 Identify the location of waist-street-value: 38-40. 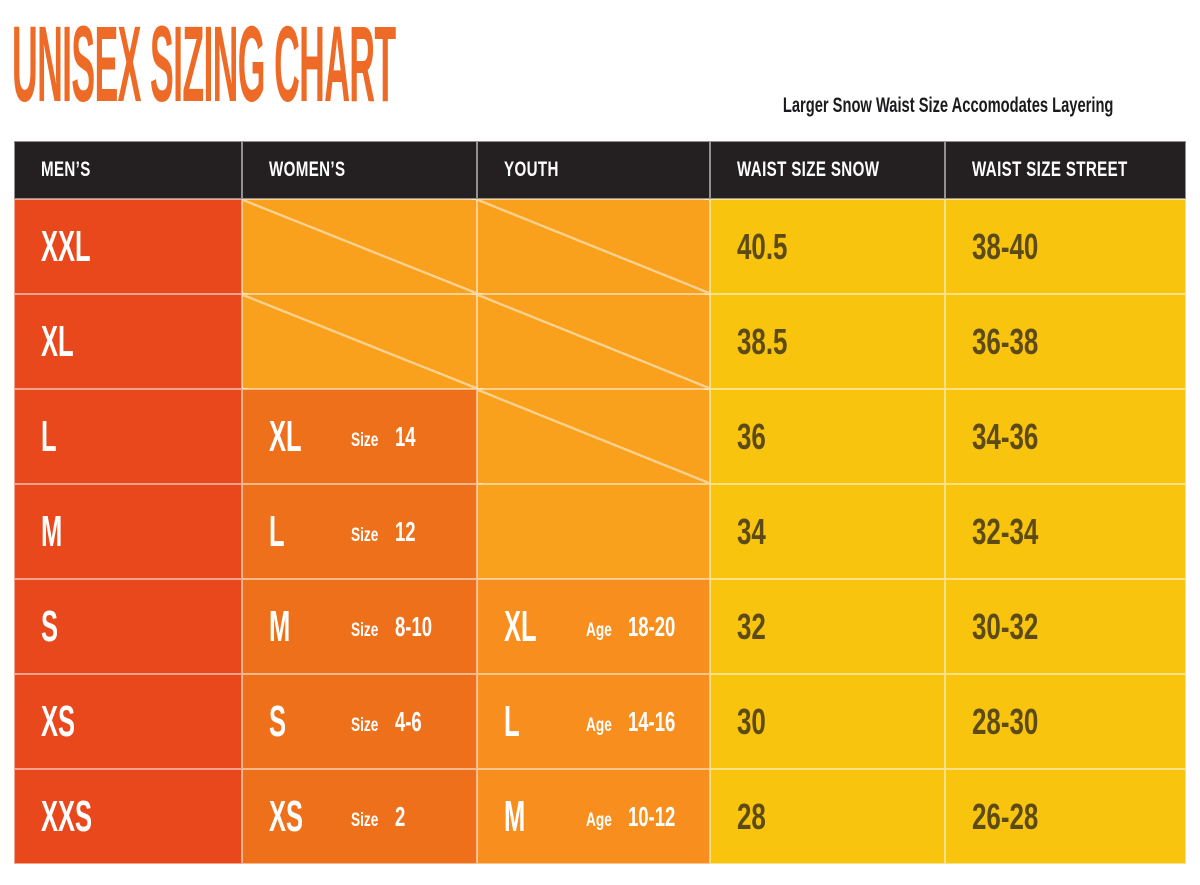
(1005, 246).